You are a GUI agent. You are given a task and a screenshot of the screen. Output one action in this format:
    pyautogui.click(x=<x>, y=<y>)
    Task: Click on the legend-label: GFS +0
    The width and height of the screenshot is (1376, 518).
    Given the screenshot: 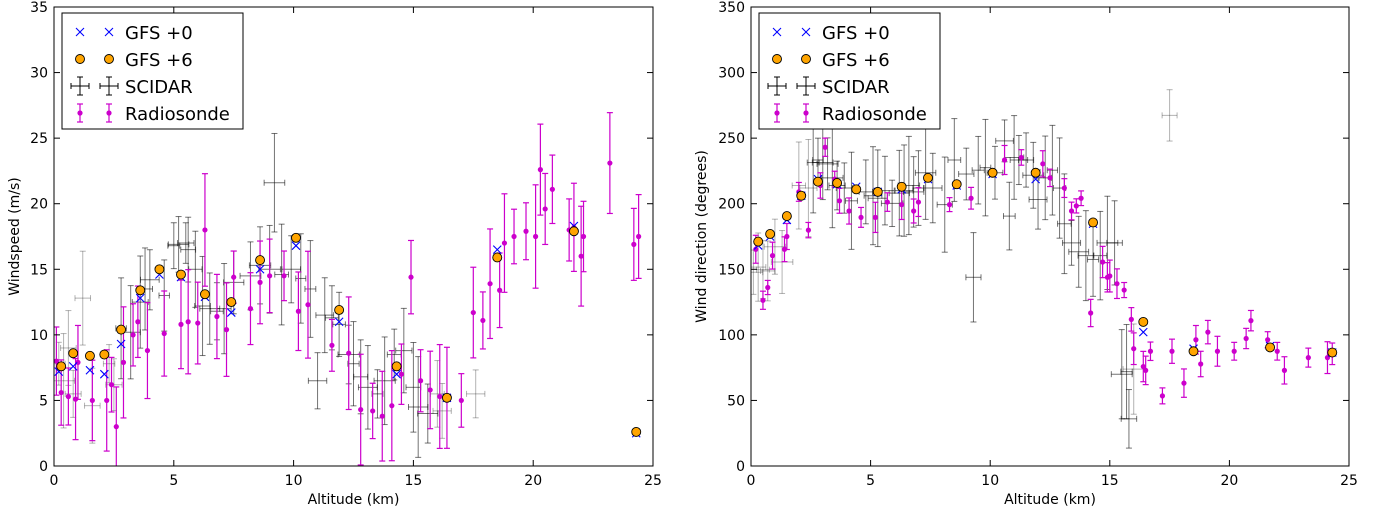 What is the action you would take?
    pyautogui.click(x=159, y=33)
    